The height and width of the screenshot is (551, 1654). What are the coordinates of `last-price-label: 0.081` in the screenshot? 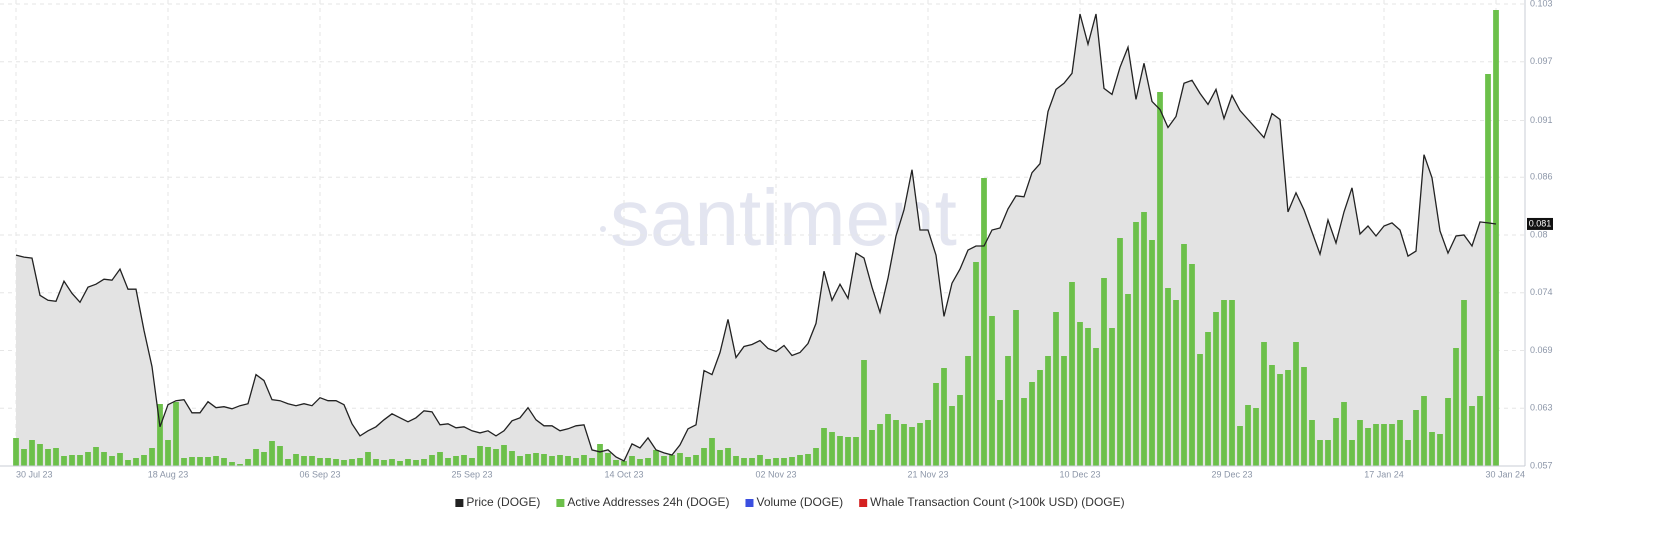 It's located at (1540, 223).